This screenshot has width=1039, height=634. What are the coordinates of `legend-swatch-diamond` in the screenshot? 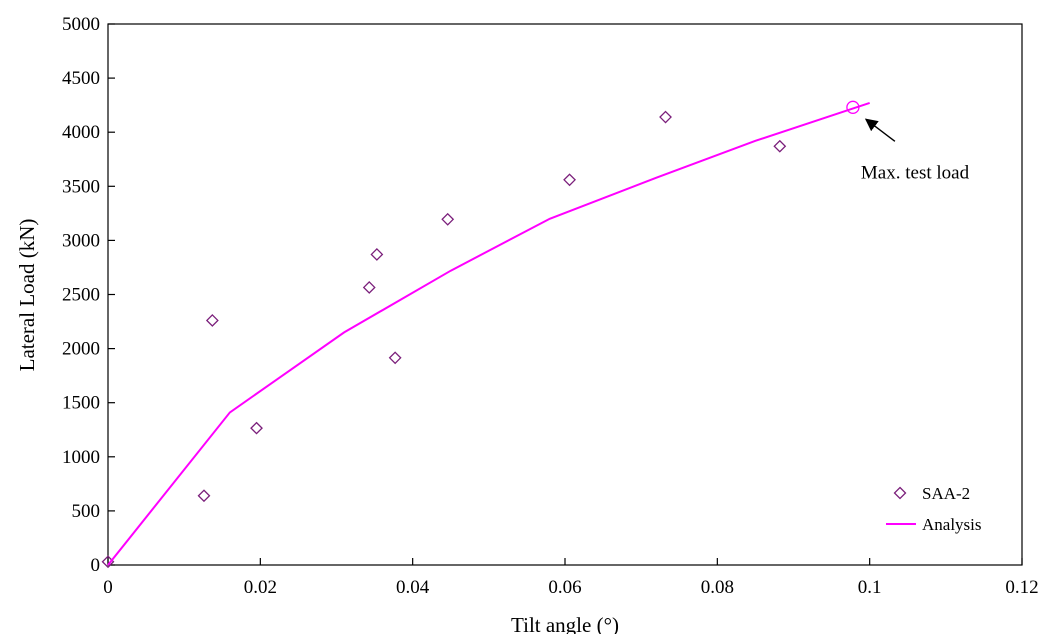 It's located at (900, 493).